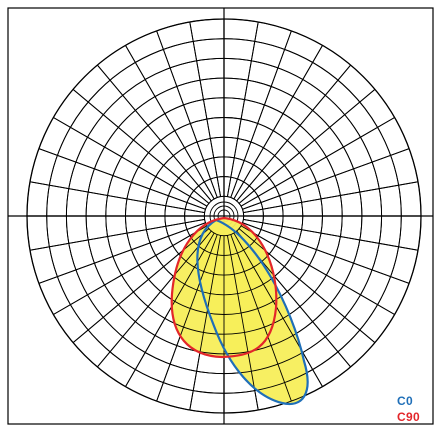  Describe the element at coordinates (224, 287) in the screenshot. I see `c90-series-line` at that location.